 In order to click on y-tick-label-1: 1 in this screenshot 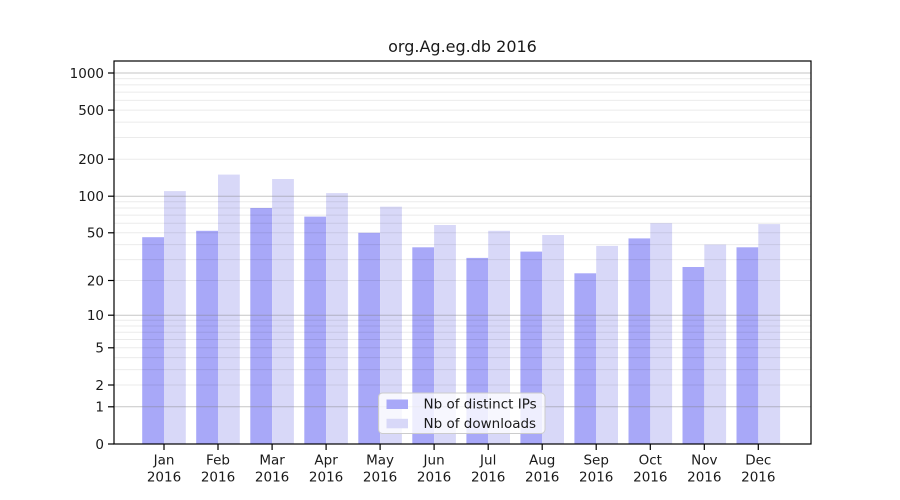, I will do `click(99, 408)`.